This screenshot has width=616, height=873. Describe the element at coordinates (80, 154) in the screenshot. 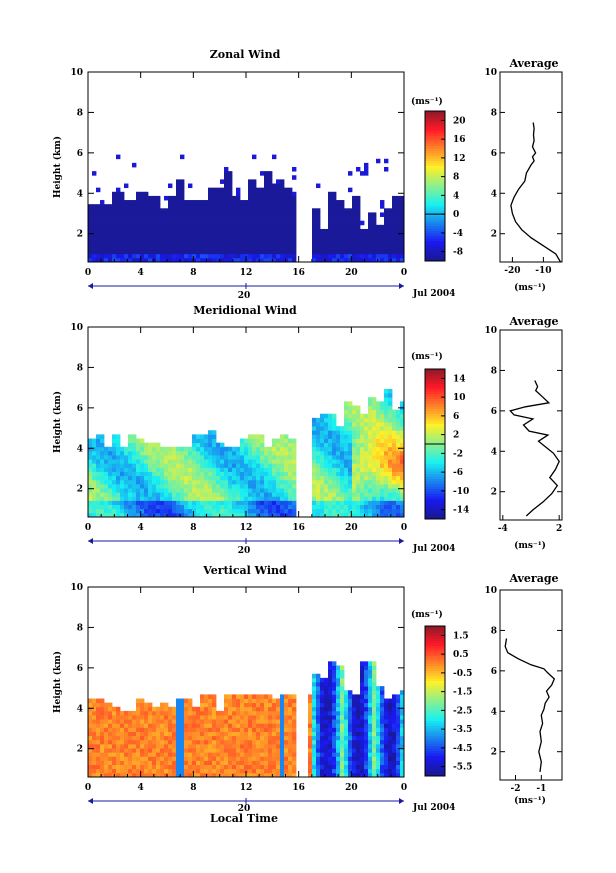

I see `y-tick-label: 6` at that location.